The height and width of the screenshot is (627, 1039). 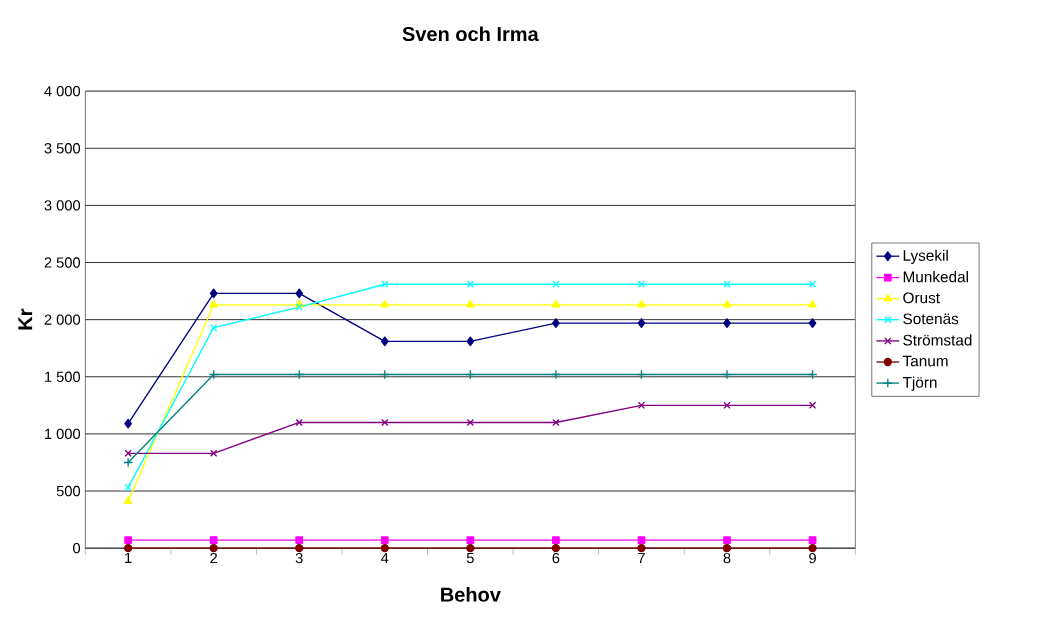 What do you see at coordinates (925, 361) in the screenshot?
I see `legend-label: Tanum` at bounding box center [925, 361].